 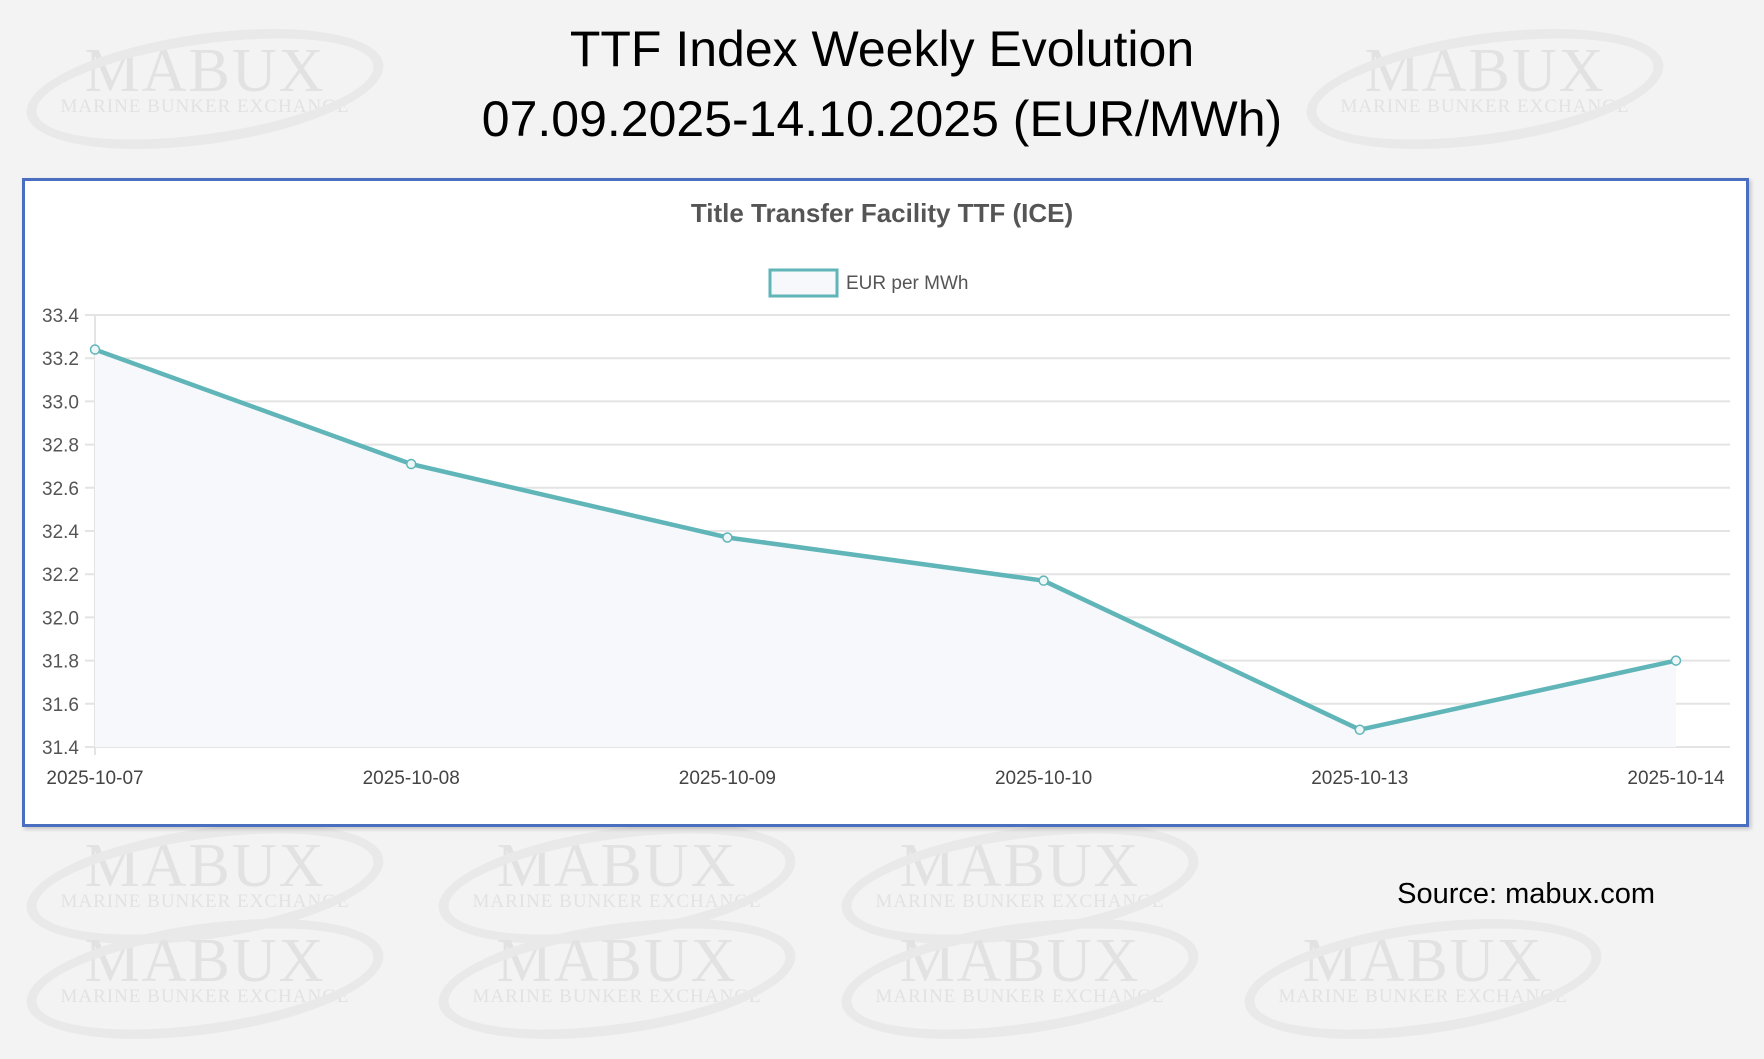 What do you see at coordinates (803, 283) in the screenshot?
I see `legend-swatch` at bounding box center [803, 283].